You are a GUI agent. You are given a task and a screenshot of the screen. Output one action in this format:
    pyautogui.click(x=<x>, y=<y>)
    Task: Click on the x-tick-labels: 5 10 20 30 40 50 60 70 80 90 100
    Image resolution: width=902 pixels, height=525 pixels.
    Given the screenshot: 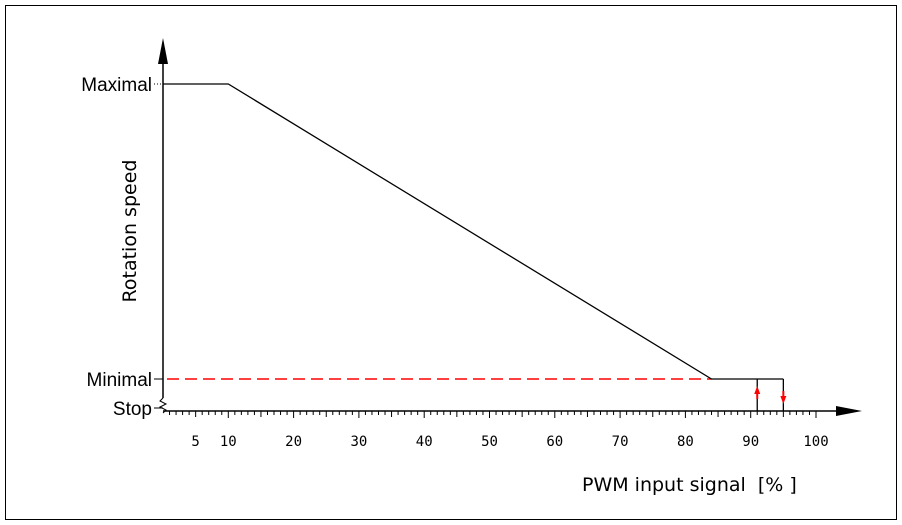 What is the action you would take?
    pyautogui.click(x=509, y=442)
    